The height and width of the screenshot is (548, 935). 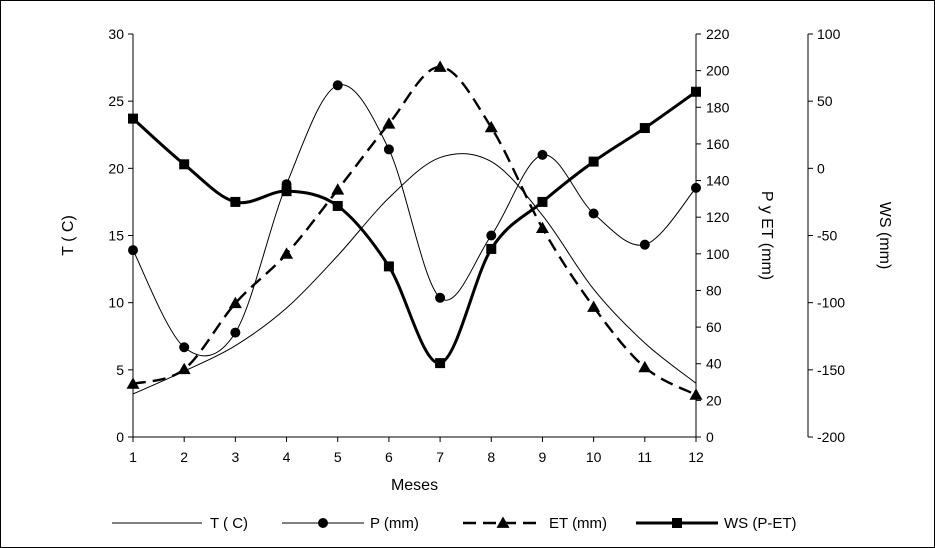 What do you see at coordinates (718, 34) in the screenshot?
I see `mid-axis-tick-label: 220` at bounding box center [718, 34].